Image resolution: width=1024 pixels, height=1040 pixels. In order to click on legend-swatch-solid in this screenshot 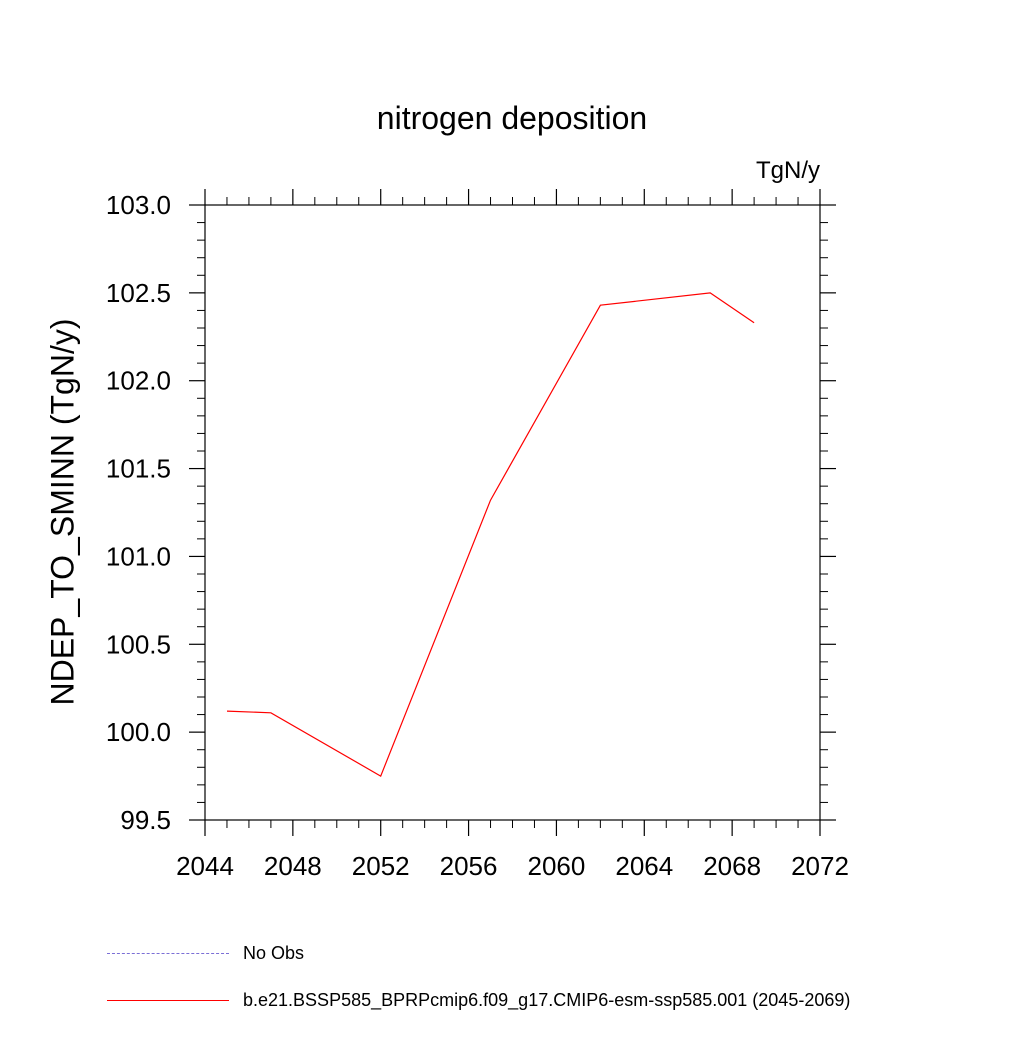, I will do `click(168, 1000)`.